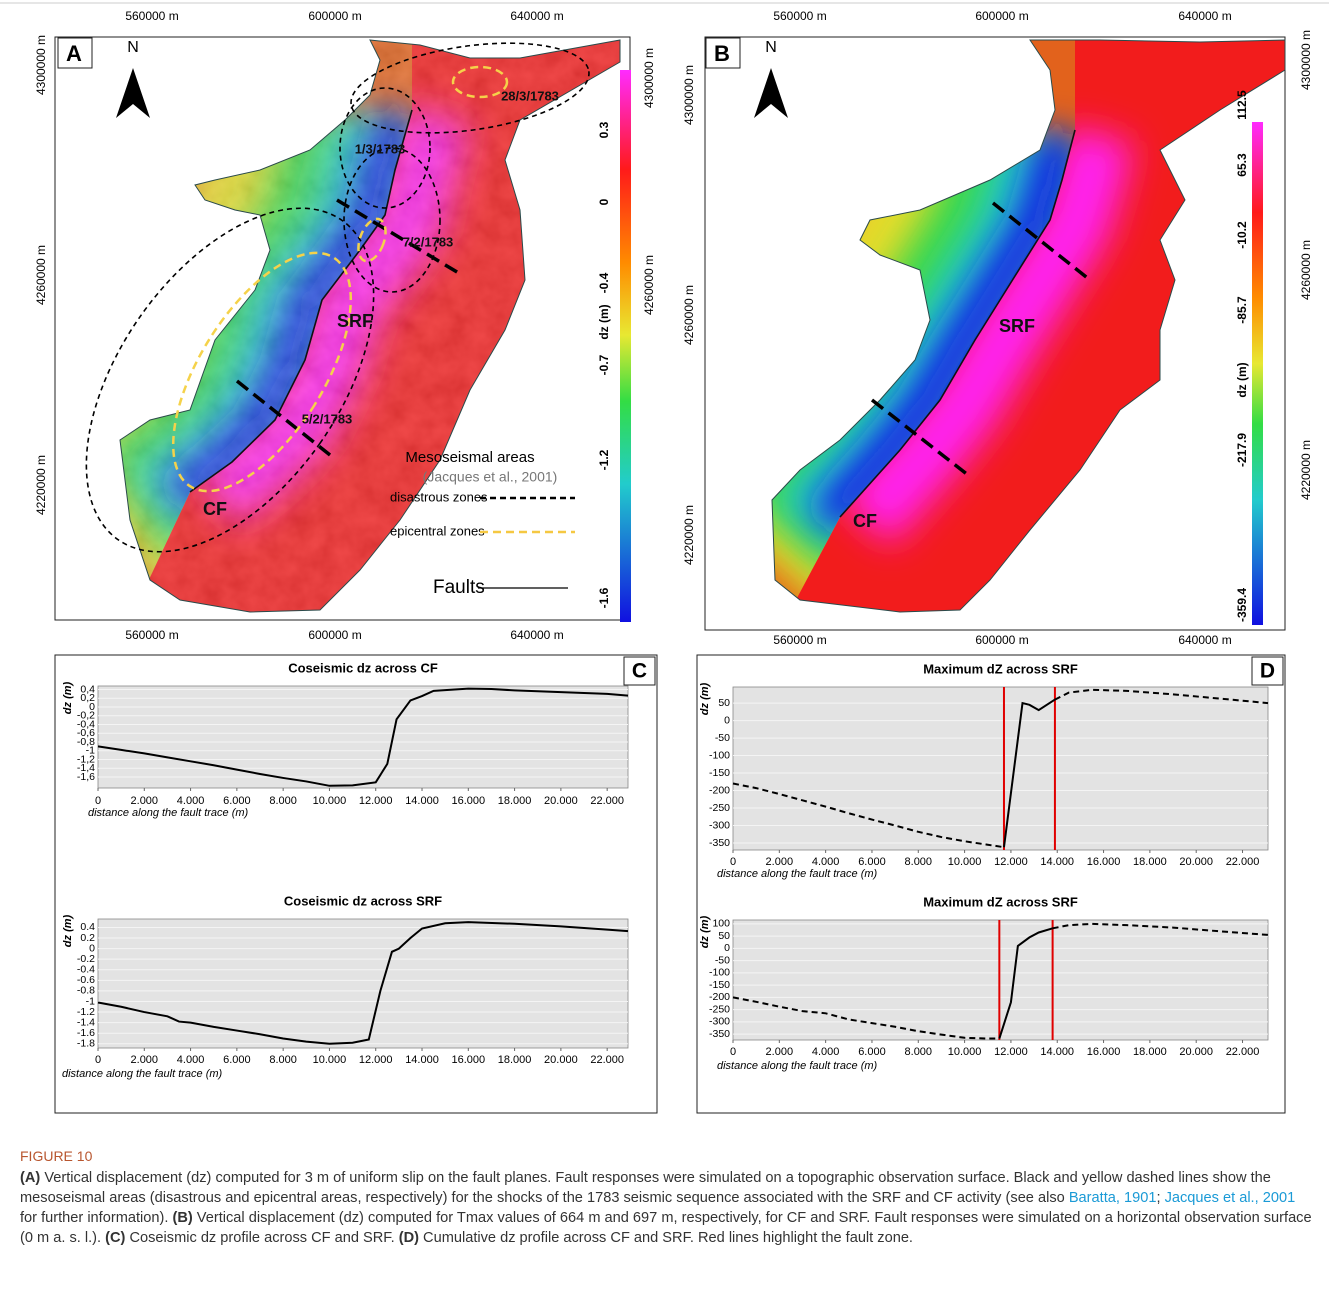 This screenshot has height=1305, width=1329. Describe the element at coordinates (90, 1001) in the screenshot. I see `y-tick-label: -1` at that location.